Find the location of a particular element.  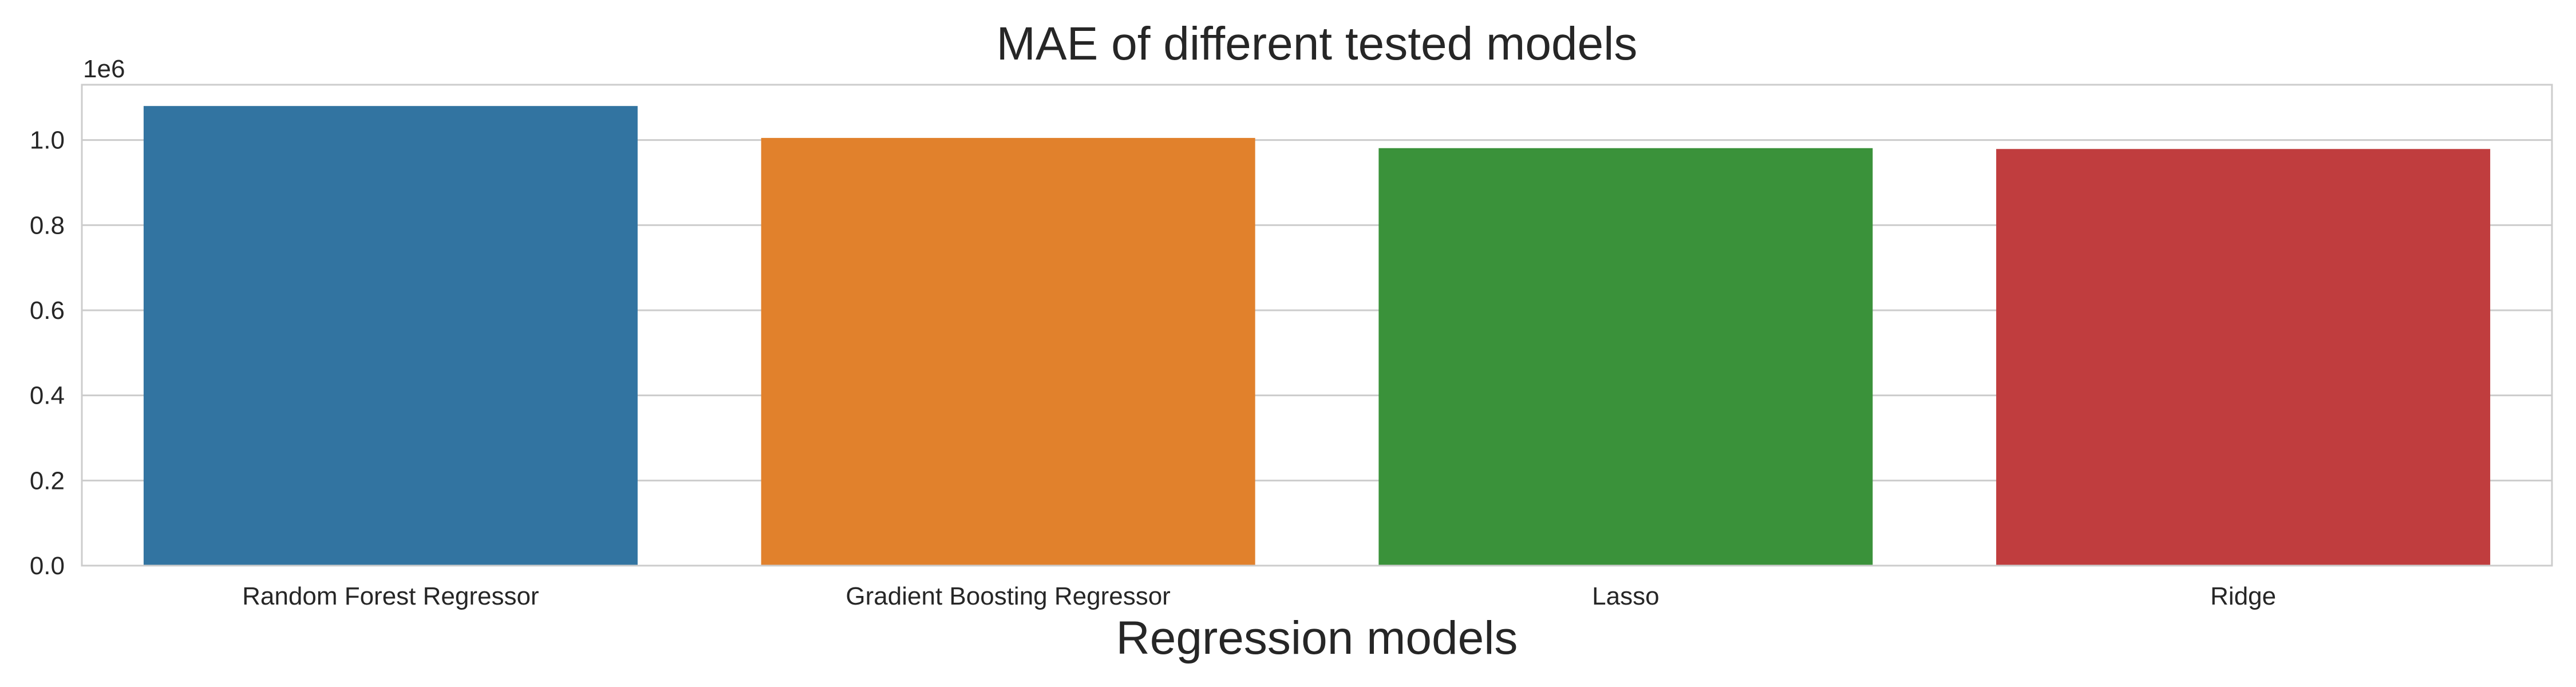

y-tick-label: 0.2 is located at coordinates (47, 481).